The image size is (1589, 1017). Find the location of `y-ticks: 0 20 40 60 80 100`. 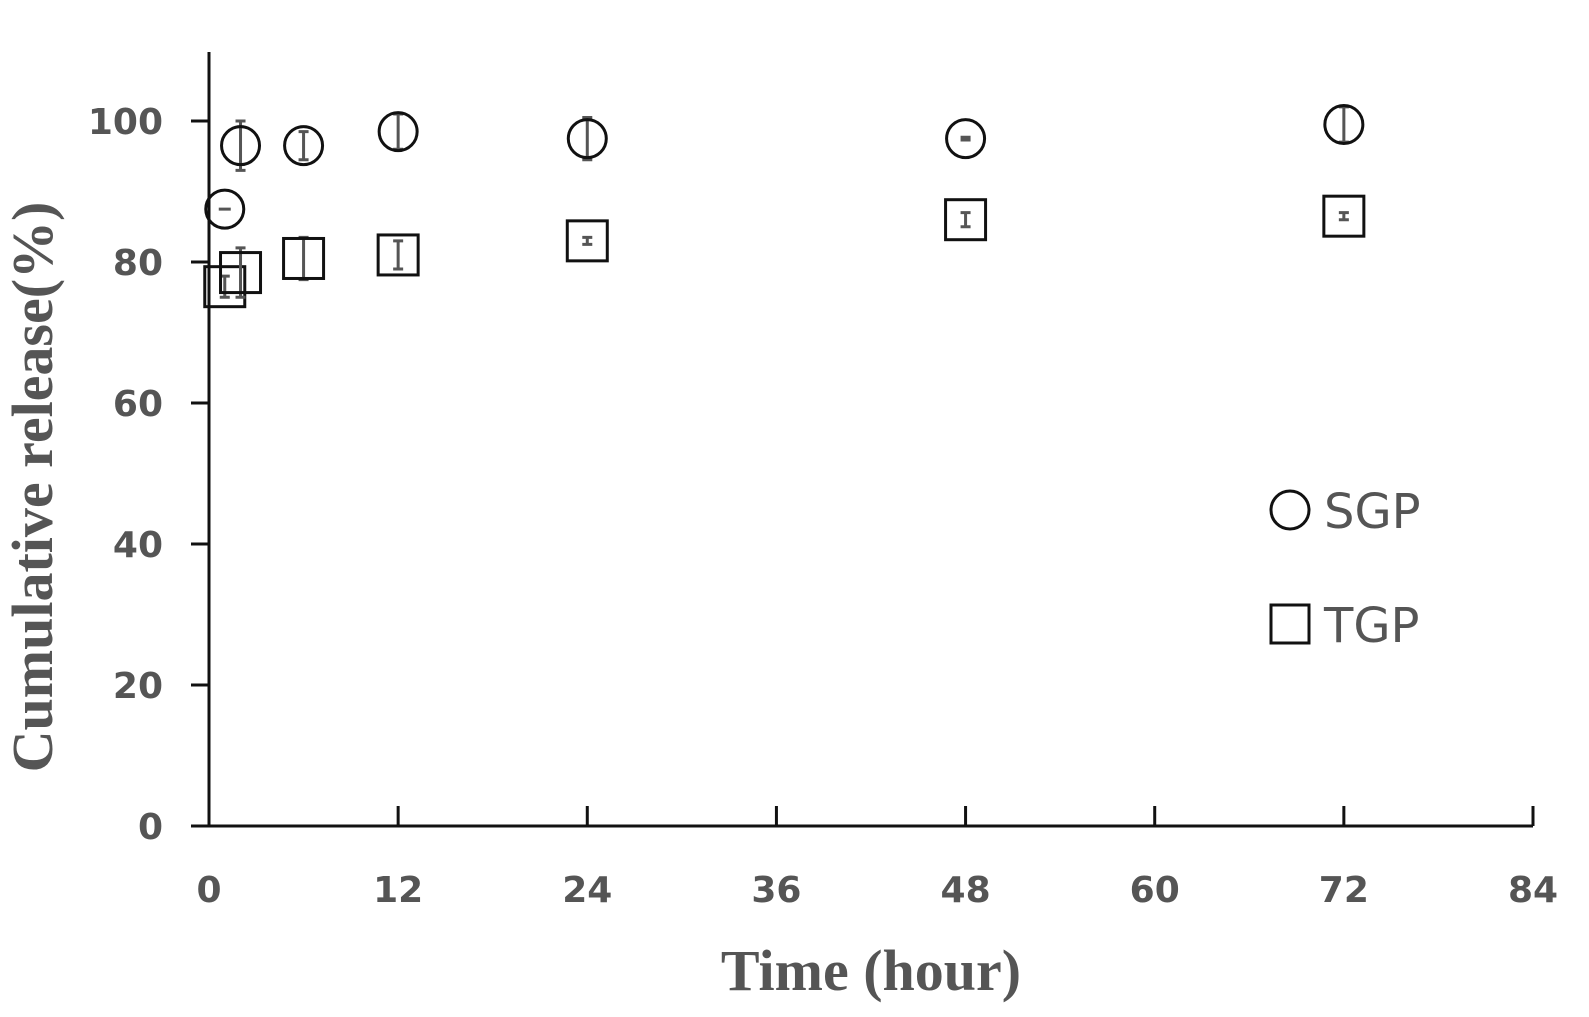

y-ticks: 0 20 40 60 80 100 is located at coordinates (148, 475).